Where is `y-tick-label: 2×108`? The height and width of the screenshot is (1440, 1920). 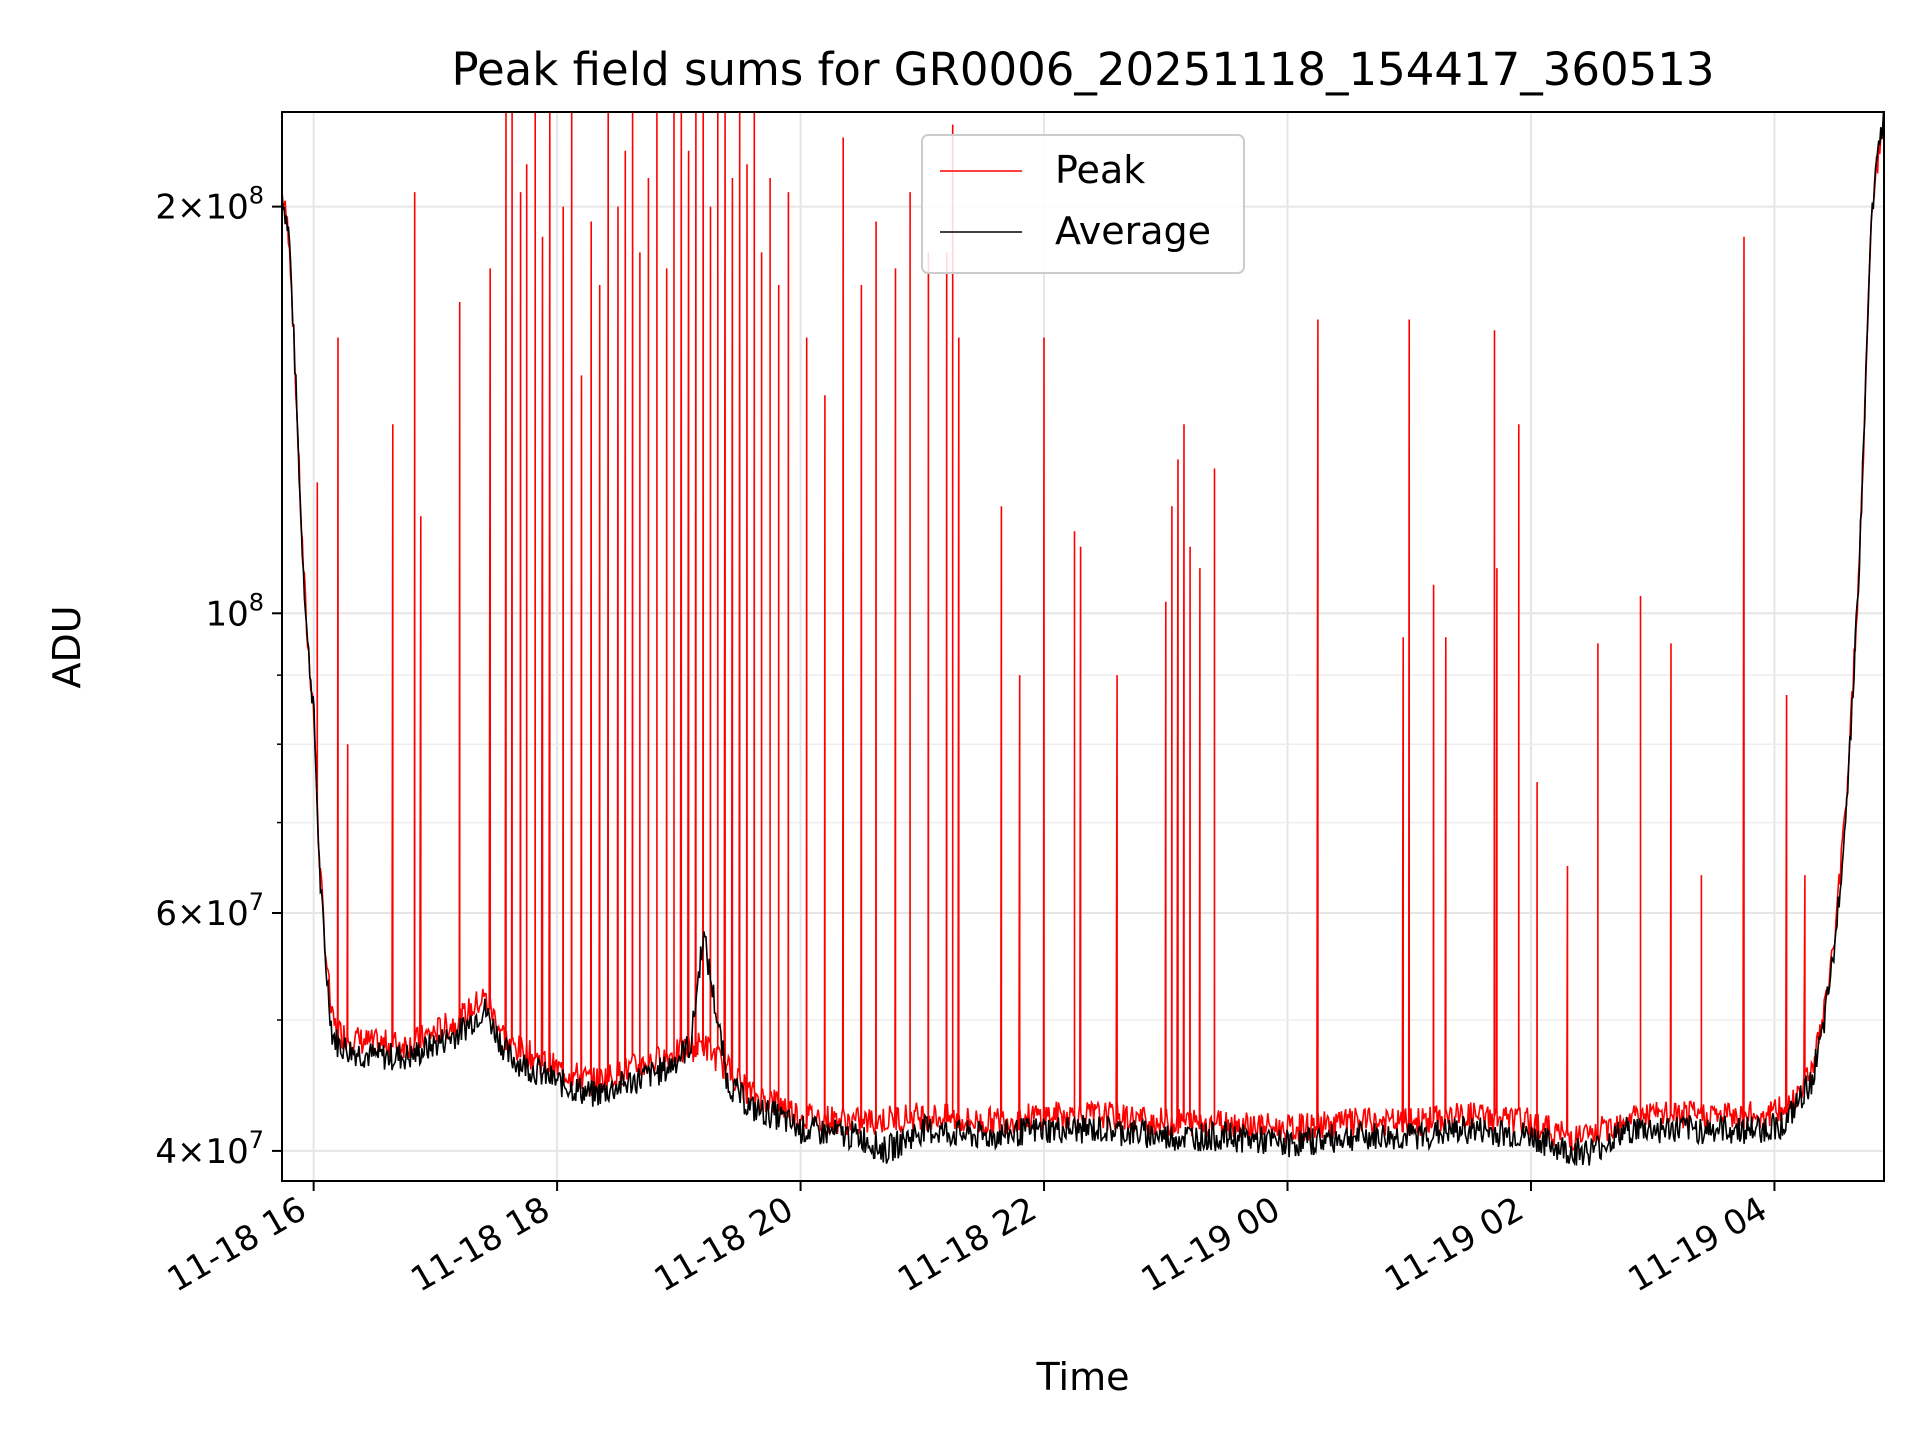
y-tick-label: 2×108 is located at coordinates (209, 205).